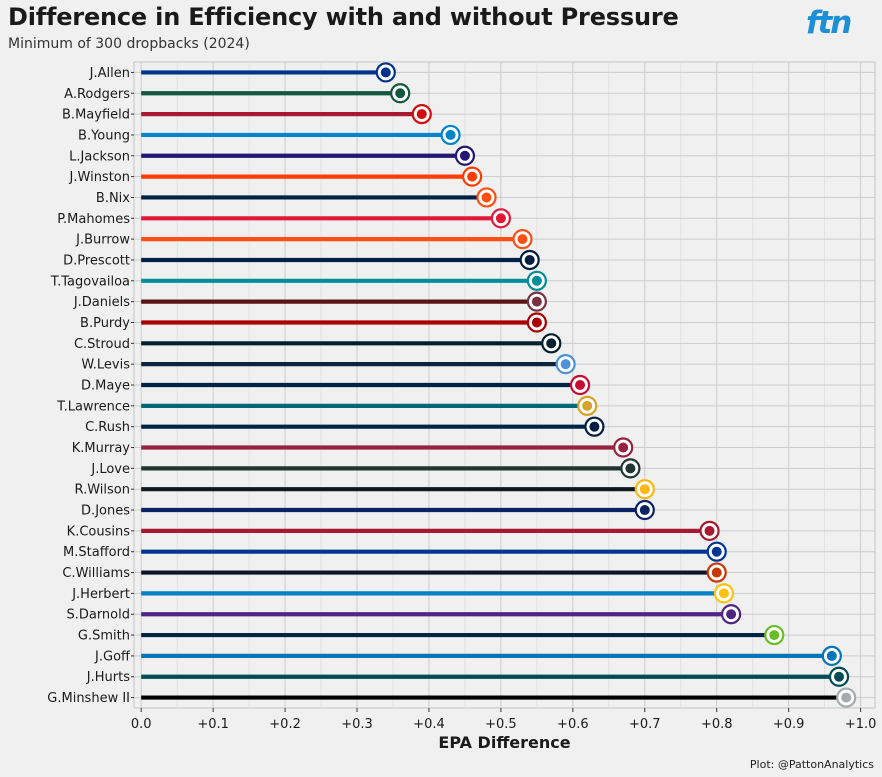 Image resolution: width=882 pixels, height=777 pixels. I want to click on y-tick-label: D.Jones, so click(105, 511).